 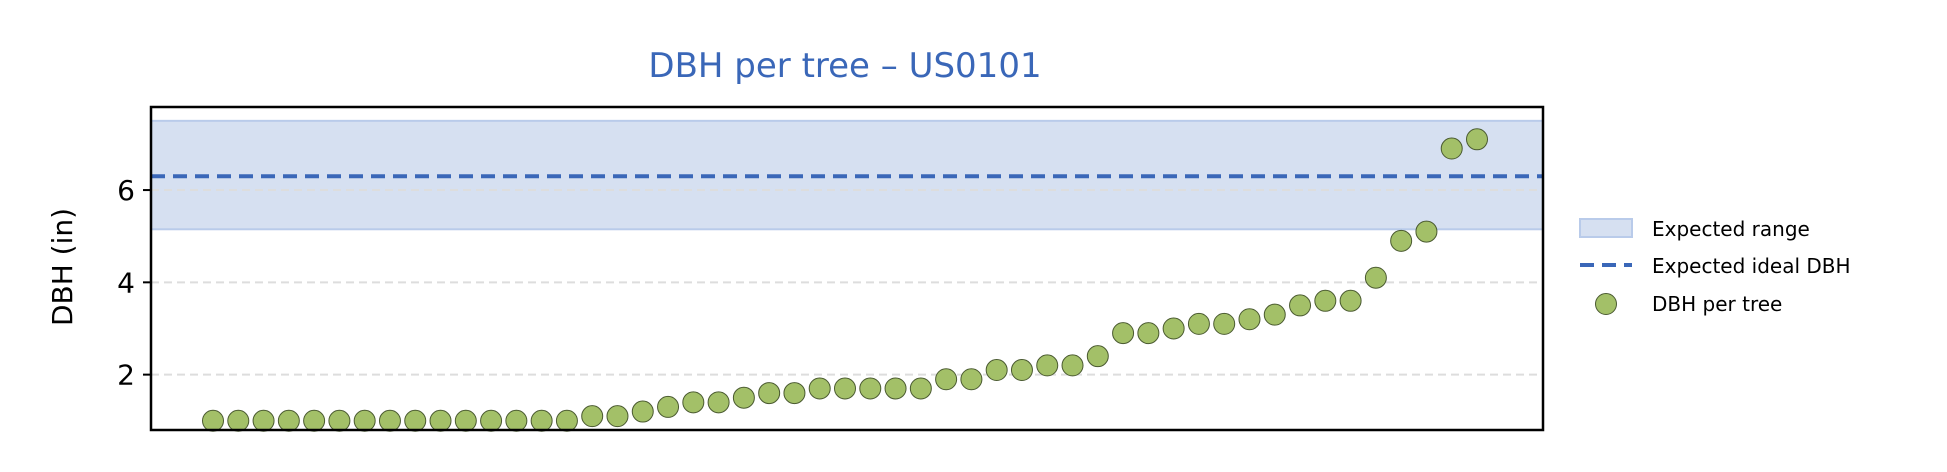 I want to click on y-tick-label: 4, so click(x=126, y=282).